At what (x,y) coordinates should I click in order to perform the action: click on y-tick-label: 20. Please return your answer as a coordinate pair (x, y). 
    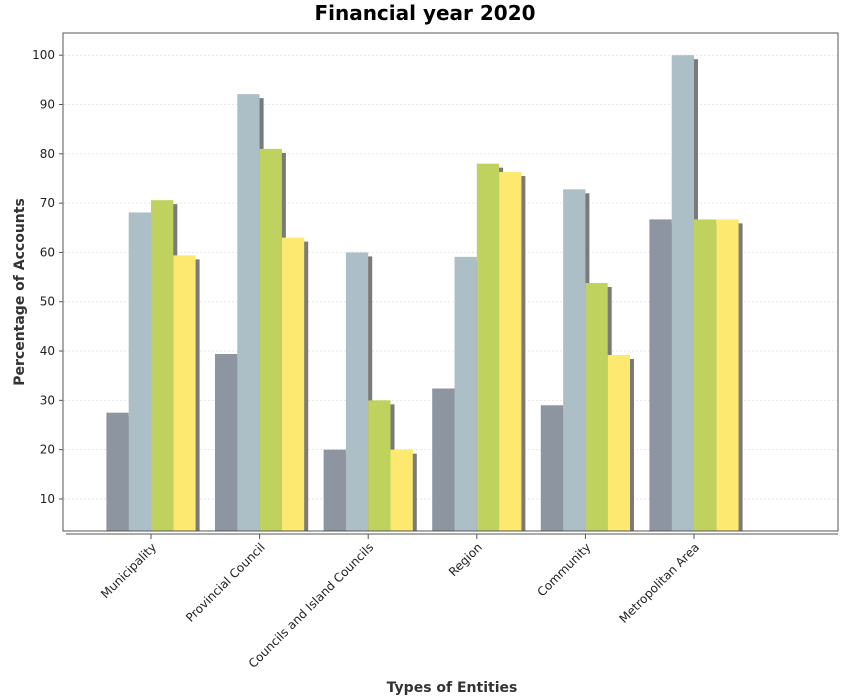
    Looking at the image, I should click on (47, 450).